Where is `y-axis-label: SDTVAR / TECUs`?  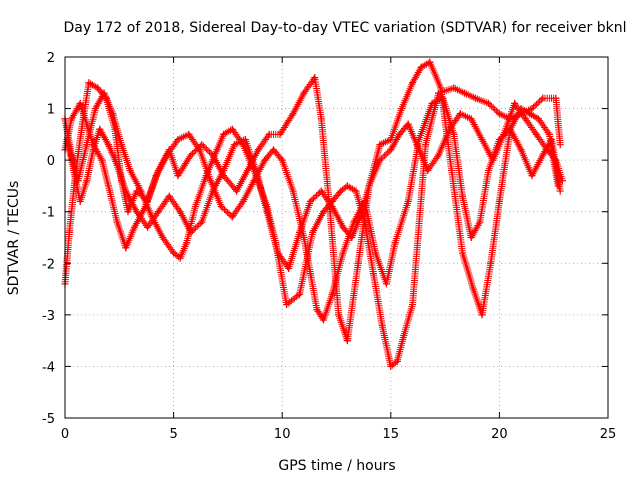 y-axis-label: SDTVAR / TECUs is located at coordinates (14, 238).